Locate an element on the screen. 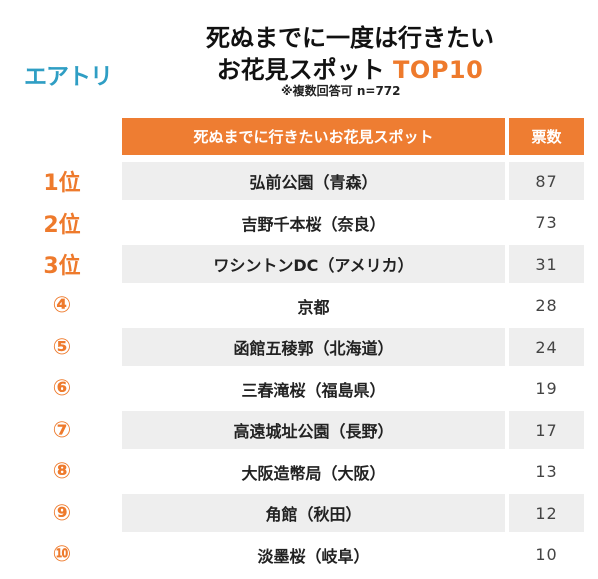 This screenshot has width=598, height=579. table-row: ⑨ 角館（秋田） 12 is located at coordinates (299, 513).